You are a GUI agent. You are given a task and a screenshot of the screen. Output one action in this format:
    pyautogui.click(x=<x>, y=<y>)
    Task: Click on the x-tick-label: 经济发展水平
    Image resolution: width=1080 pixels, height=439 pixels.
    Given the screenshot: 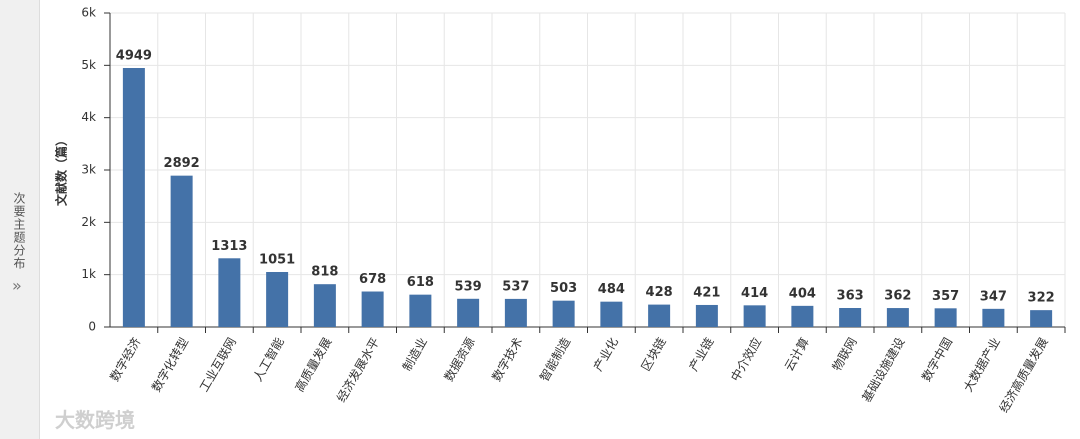 What is the action you would take?
    pyautogui.click(x=357, y=370)
    